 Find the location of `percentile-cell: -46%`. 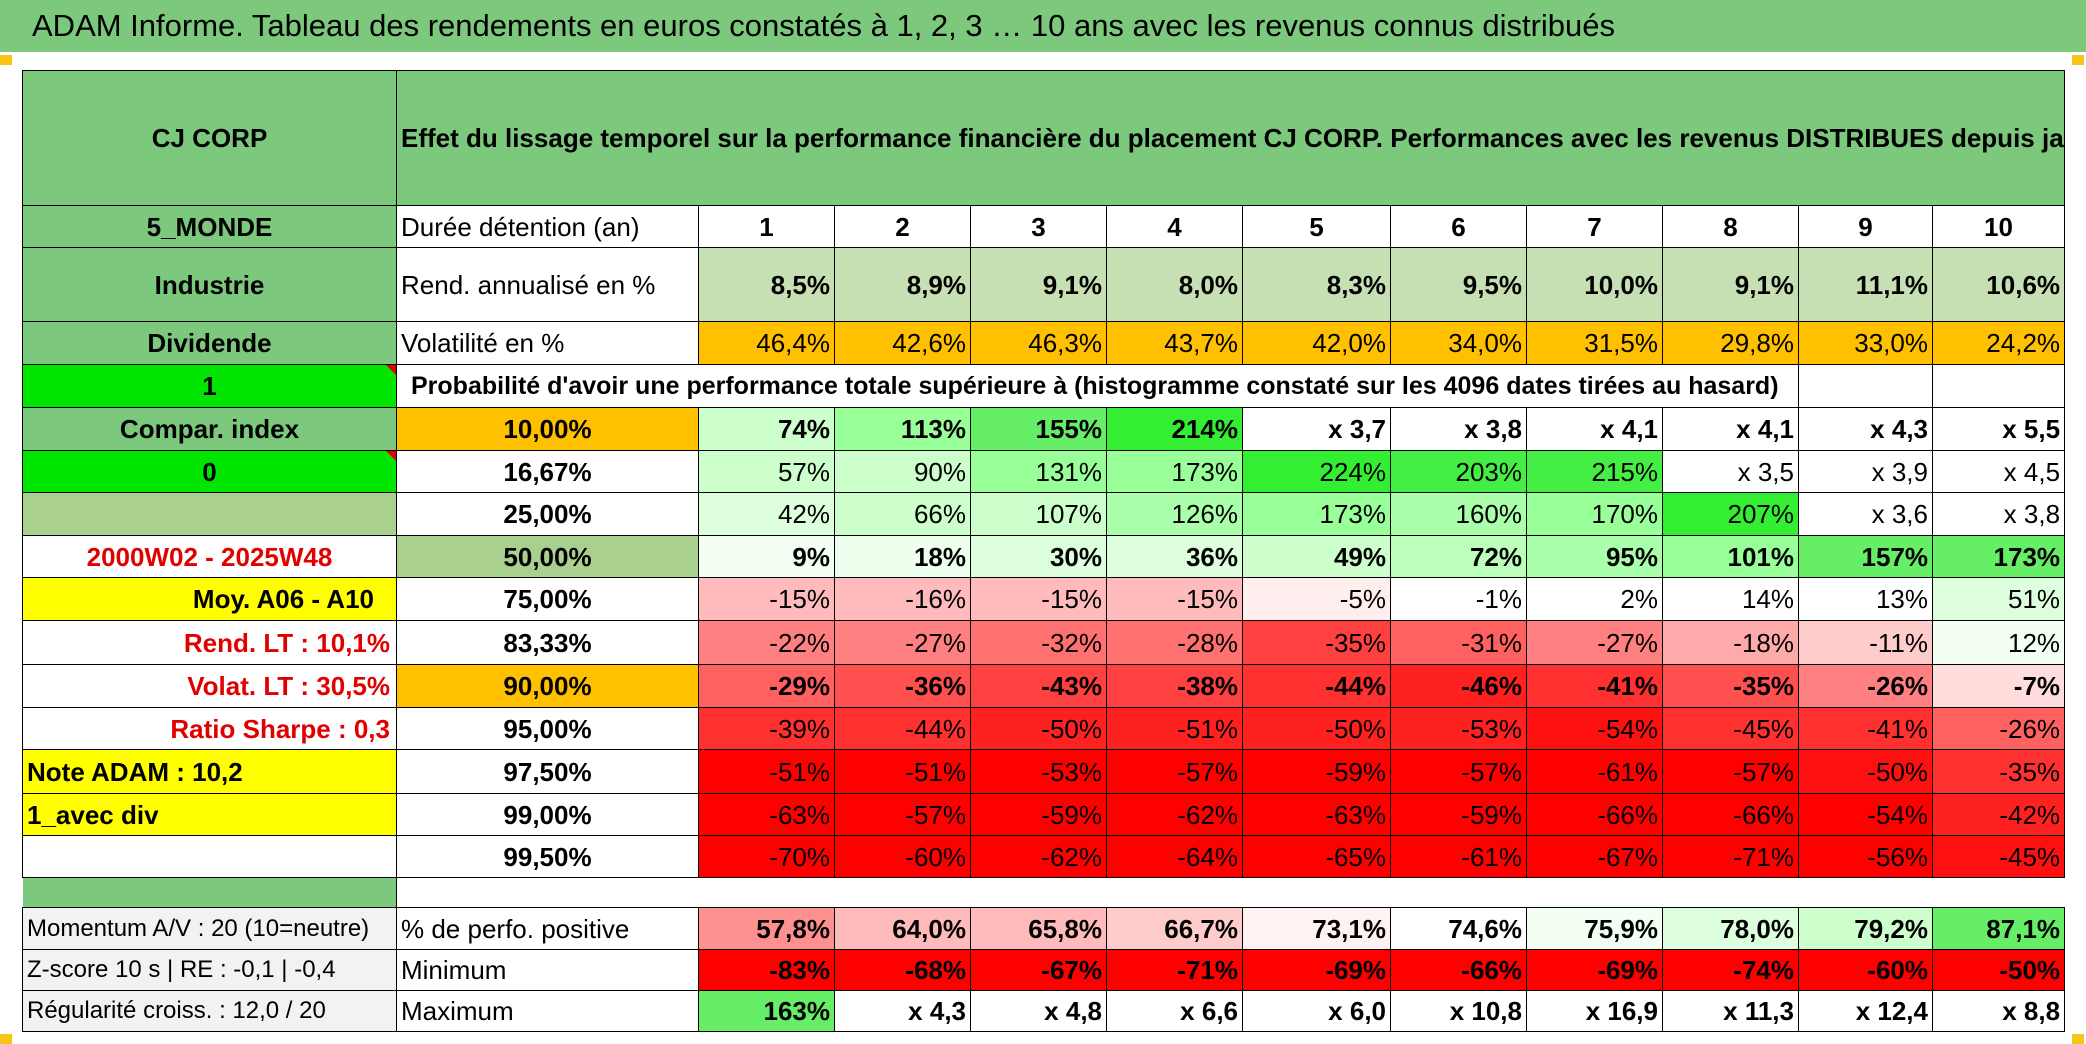

percentile-cell: -46% is located at coordinates (1458, 686).